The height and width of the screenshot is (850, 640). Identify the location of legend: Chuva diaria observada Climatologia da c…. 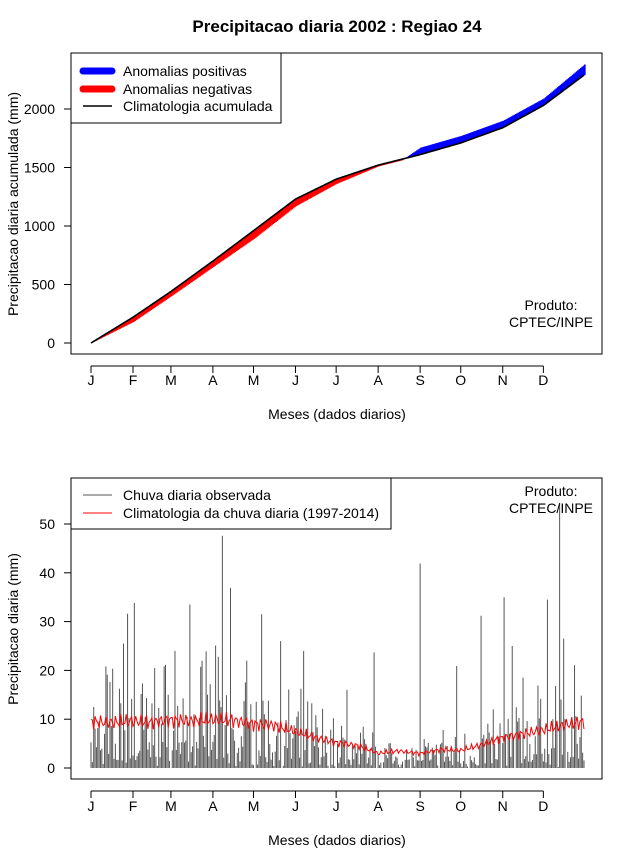
(231, 503).